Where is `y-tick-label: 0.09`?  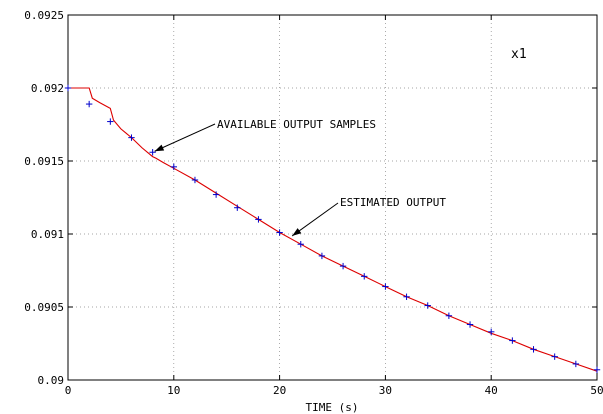 y-tick-label: 0.09 is located at coordinates (51, 380).